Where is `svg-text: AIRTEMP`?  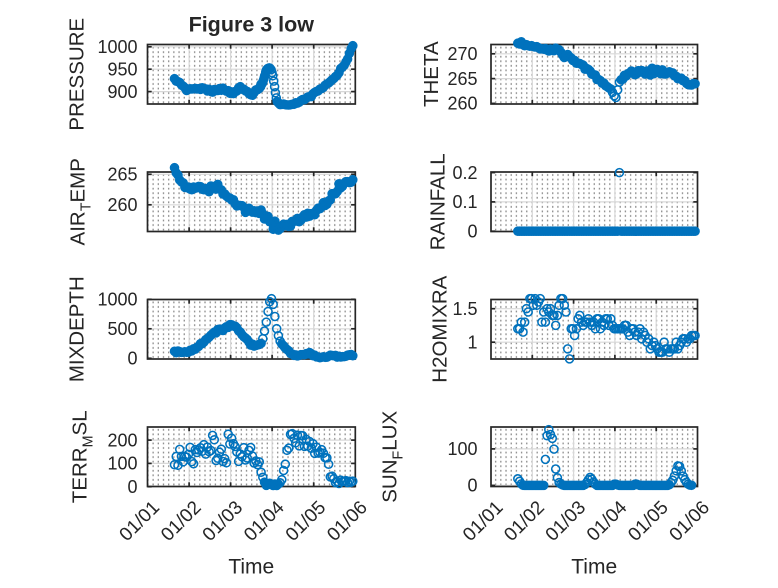 svg-text: AIRTEMP is located at coordinates (81, 201).